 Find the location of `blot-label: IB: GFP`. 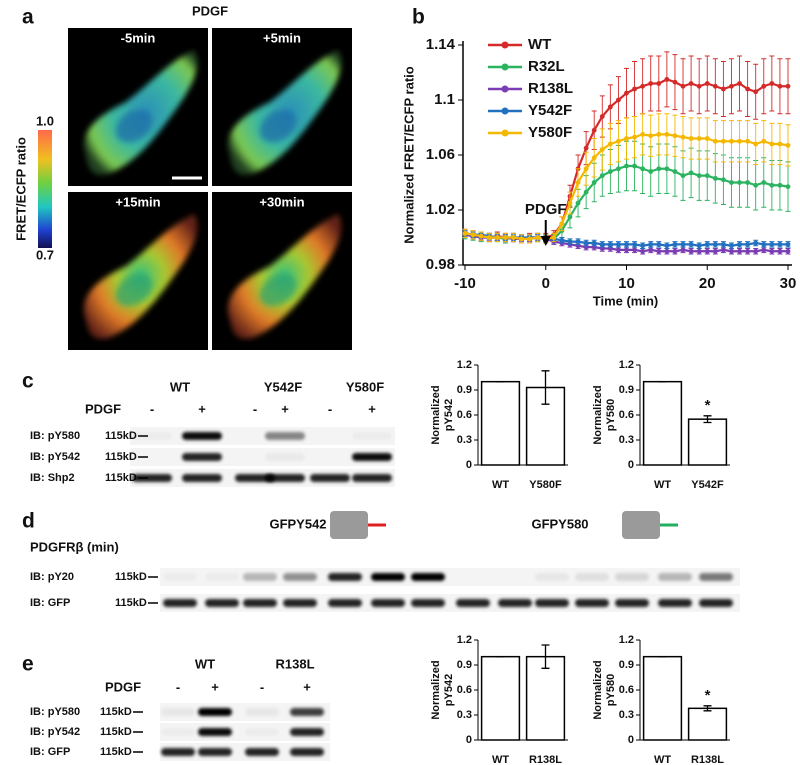

blot-label: IB: GFP is located at coordinates (50, 752).